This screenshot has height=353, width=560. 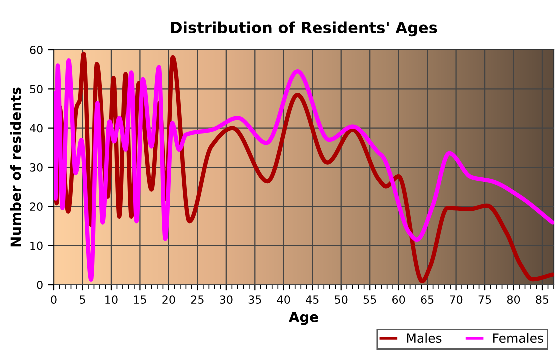 I want to click on x-tick-label: 15, so click(x=140, y=300).